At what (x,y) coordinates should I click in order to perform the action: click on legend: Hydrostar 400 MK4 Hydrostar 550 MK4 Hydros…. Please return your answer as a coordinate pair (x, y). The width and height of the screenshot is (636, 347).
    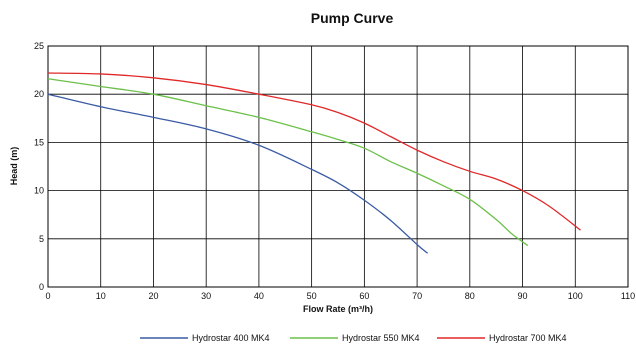
    Looking at the image, I should click on (353, 338).